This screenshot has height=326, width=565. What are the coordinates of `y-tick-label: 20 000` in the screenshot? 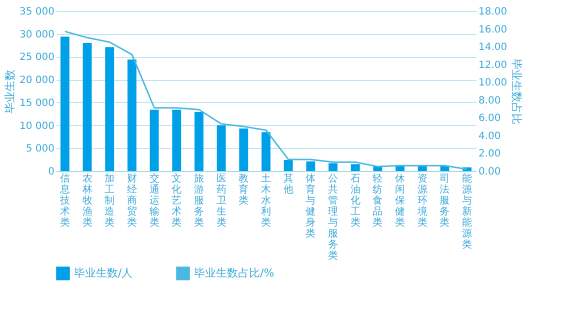 It's located at (37, 80).